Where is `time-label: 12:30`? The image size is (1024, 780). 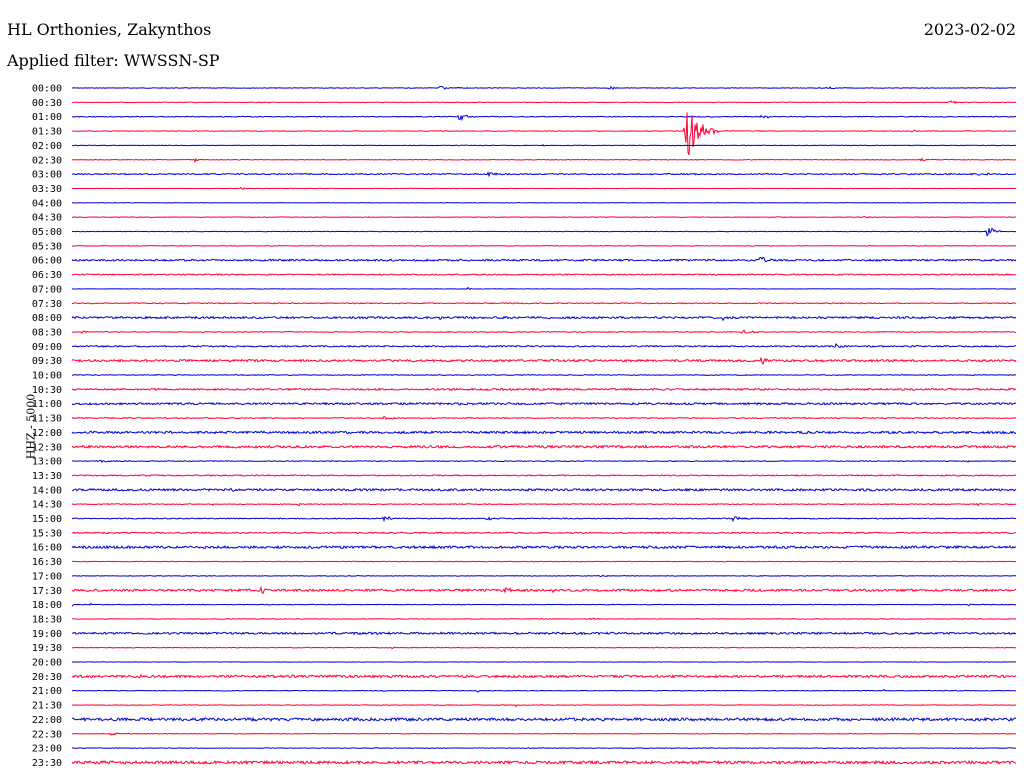 time-label: 12:30 is located at coordinates (47, 447).